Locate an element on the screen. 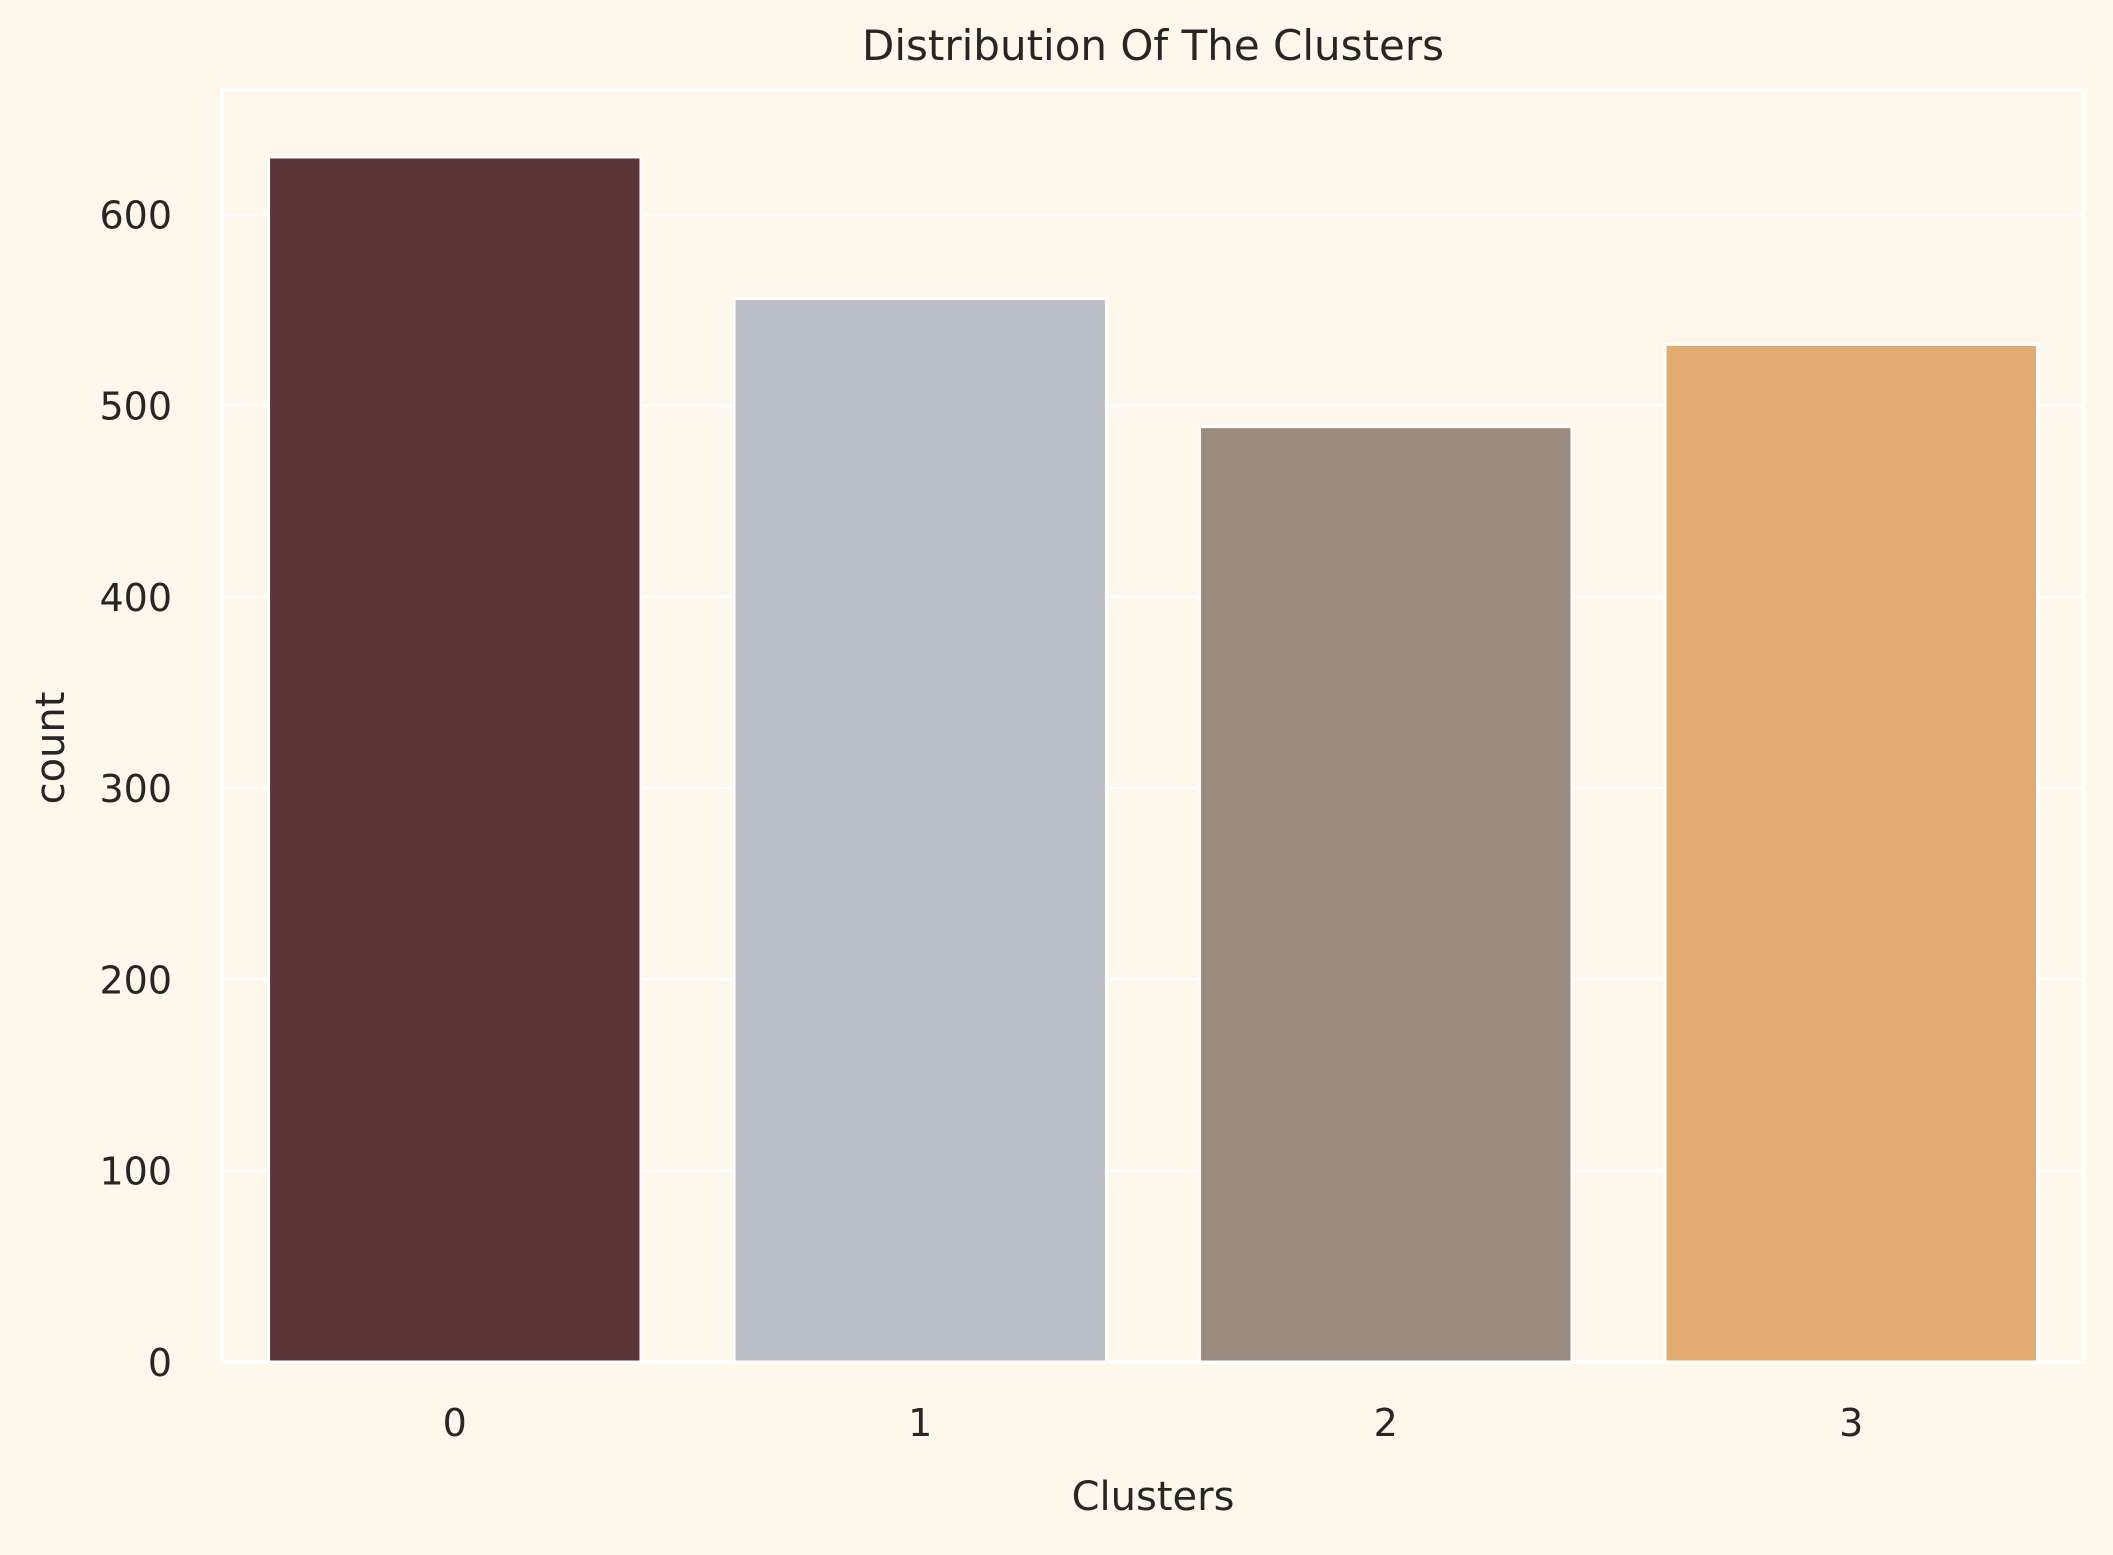 Image resolution: width=2113 pixels, height=1555 pixels. x-axis-label: Clusters is located at coordinates (1153, 1497).